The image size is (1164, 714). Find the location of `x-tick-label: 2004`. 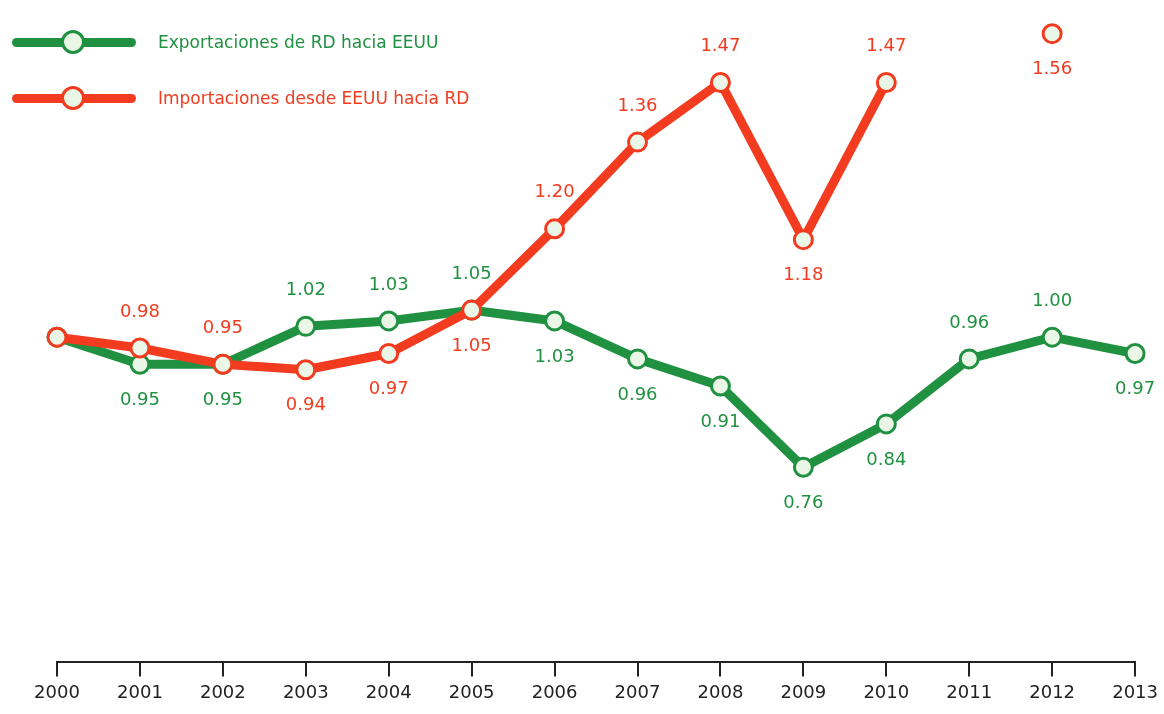

x-tick-label: 2004 is located at coordinates (388, 691).